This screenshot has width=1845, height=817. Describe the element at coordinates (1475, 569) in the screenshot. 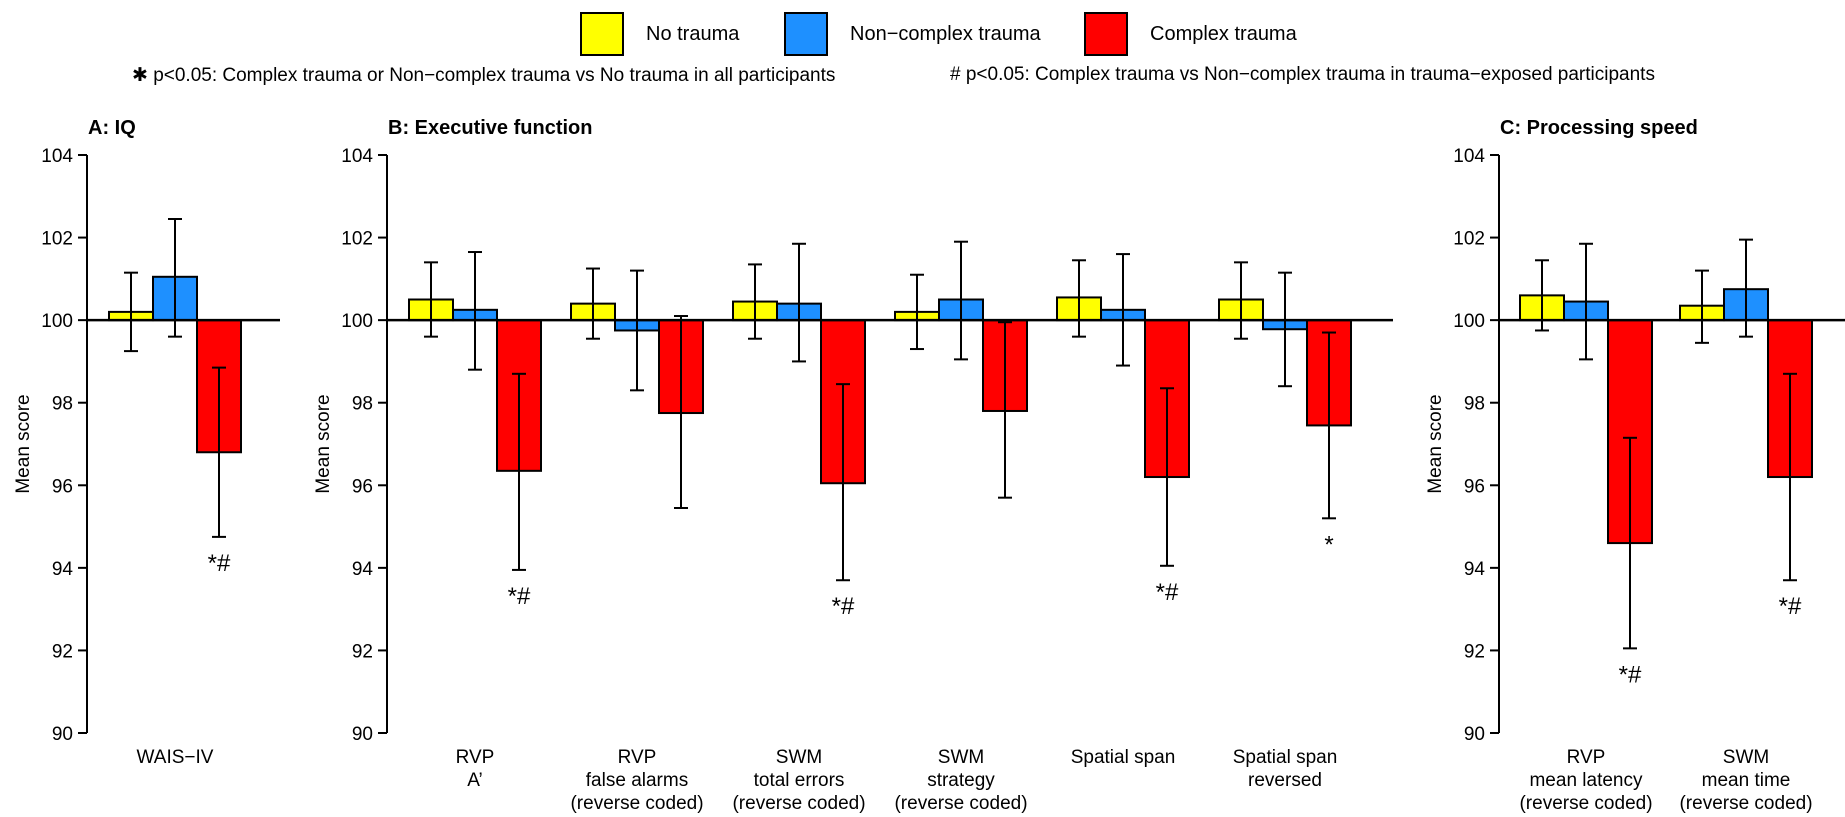

I see `y-tick-label-p2: 94` at that location.